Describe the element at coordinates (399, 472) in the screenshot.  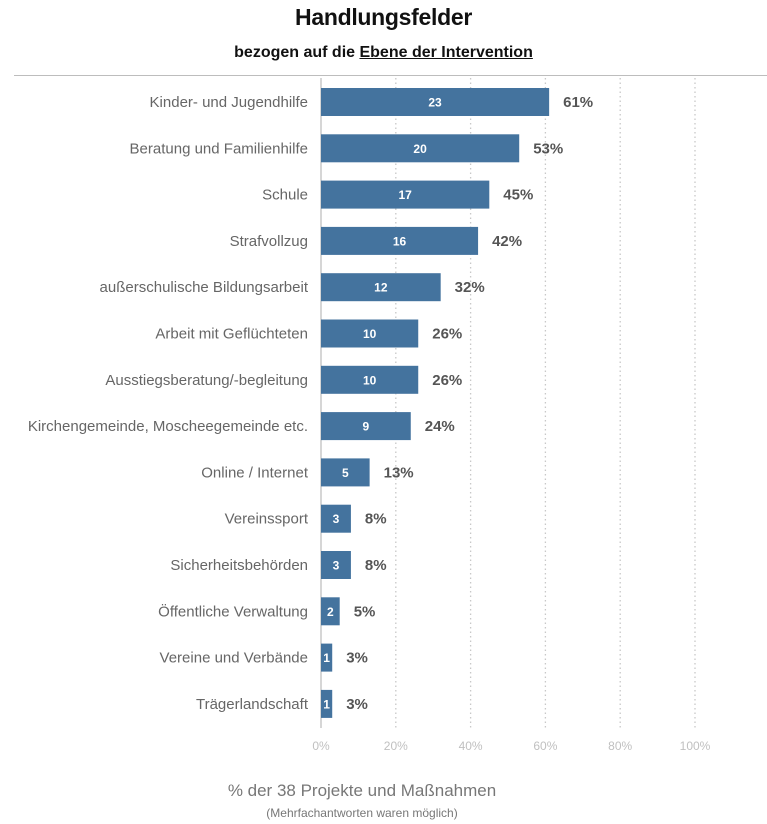
I see `percent-label: 13%` at that location.